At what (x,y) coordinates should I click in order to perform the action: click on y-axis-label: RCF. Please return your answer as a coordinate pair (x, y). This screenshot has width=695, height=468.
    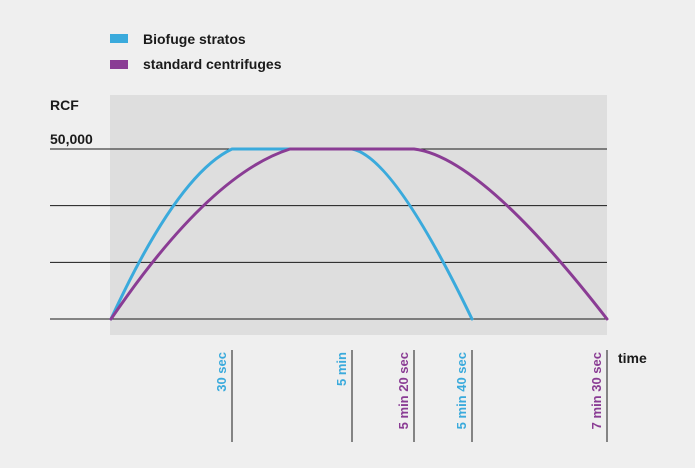
    Looking at the image, I should click on (64, 105).